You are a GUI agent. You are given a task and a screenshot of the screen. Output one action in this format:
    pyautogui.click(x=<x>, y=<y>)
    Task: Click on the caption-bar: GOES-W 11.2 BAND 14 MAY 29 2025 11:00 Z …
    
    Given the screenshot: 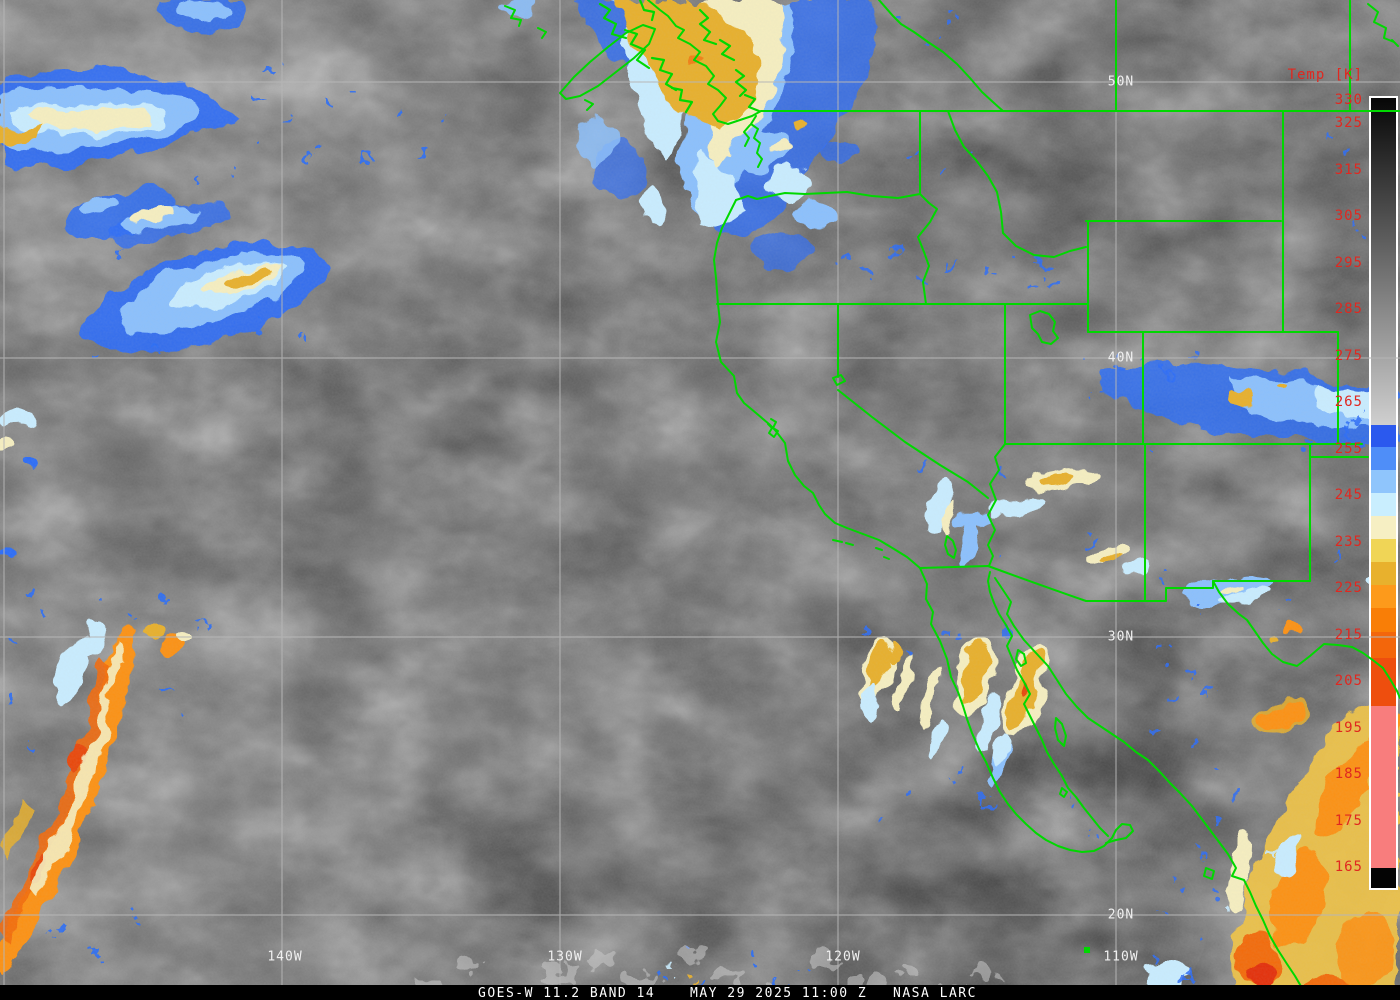 What is the action you would take?
    pyautogui.click(x=700, y=992)
    